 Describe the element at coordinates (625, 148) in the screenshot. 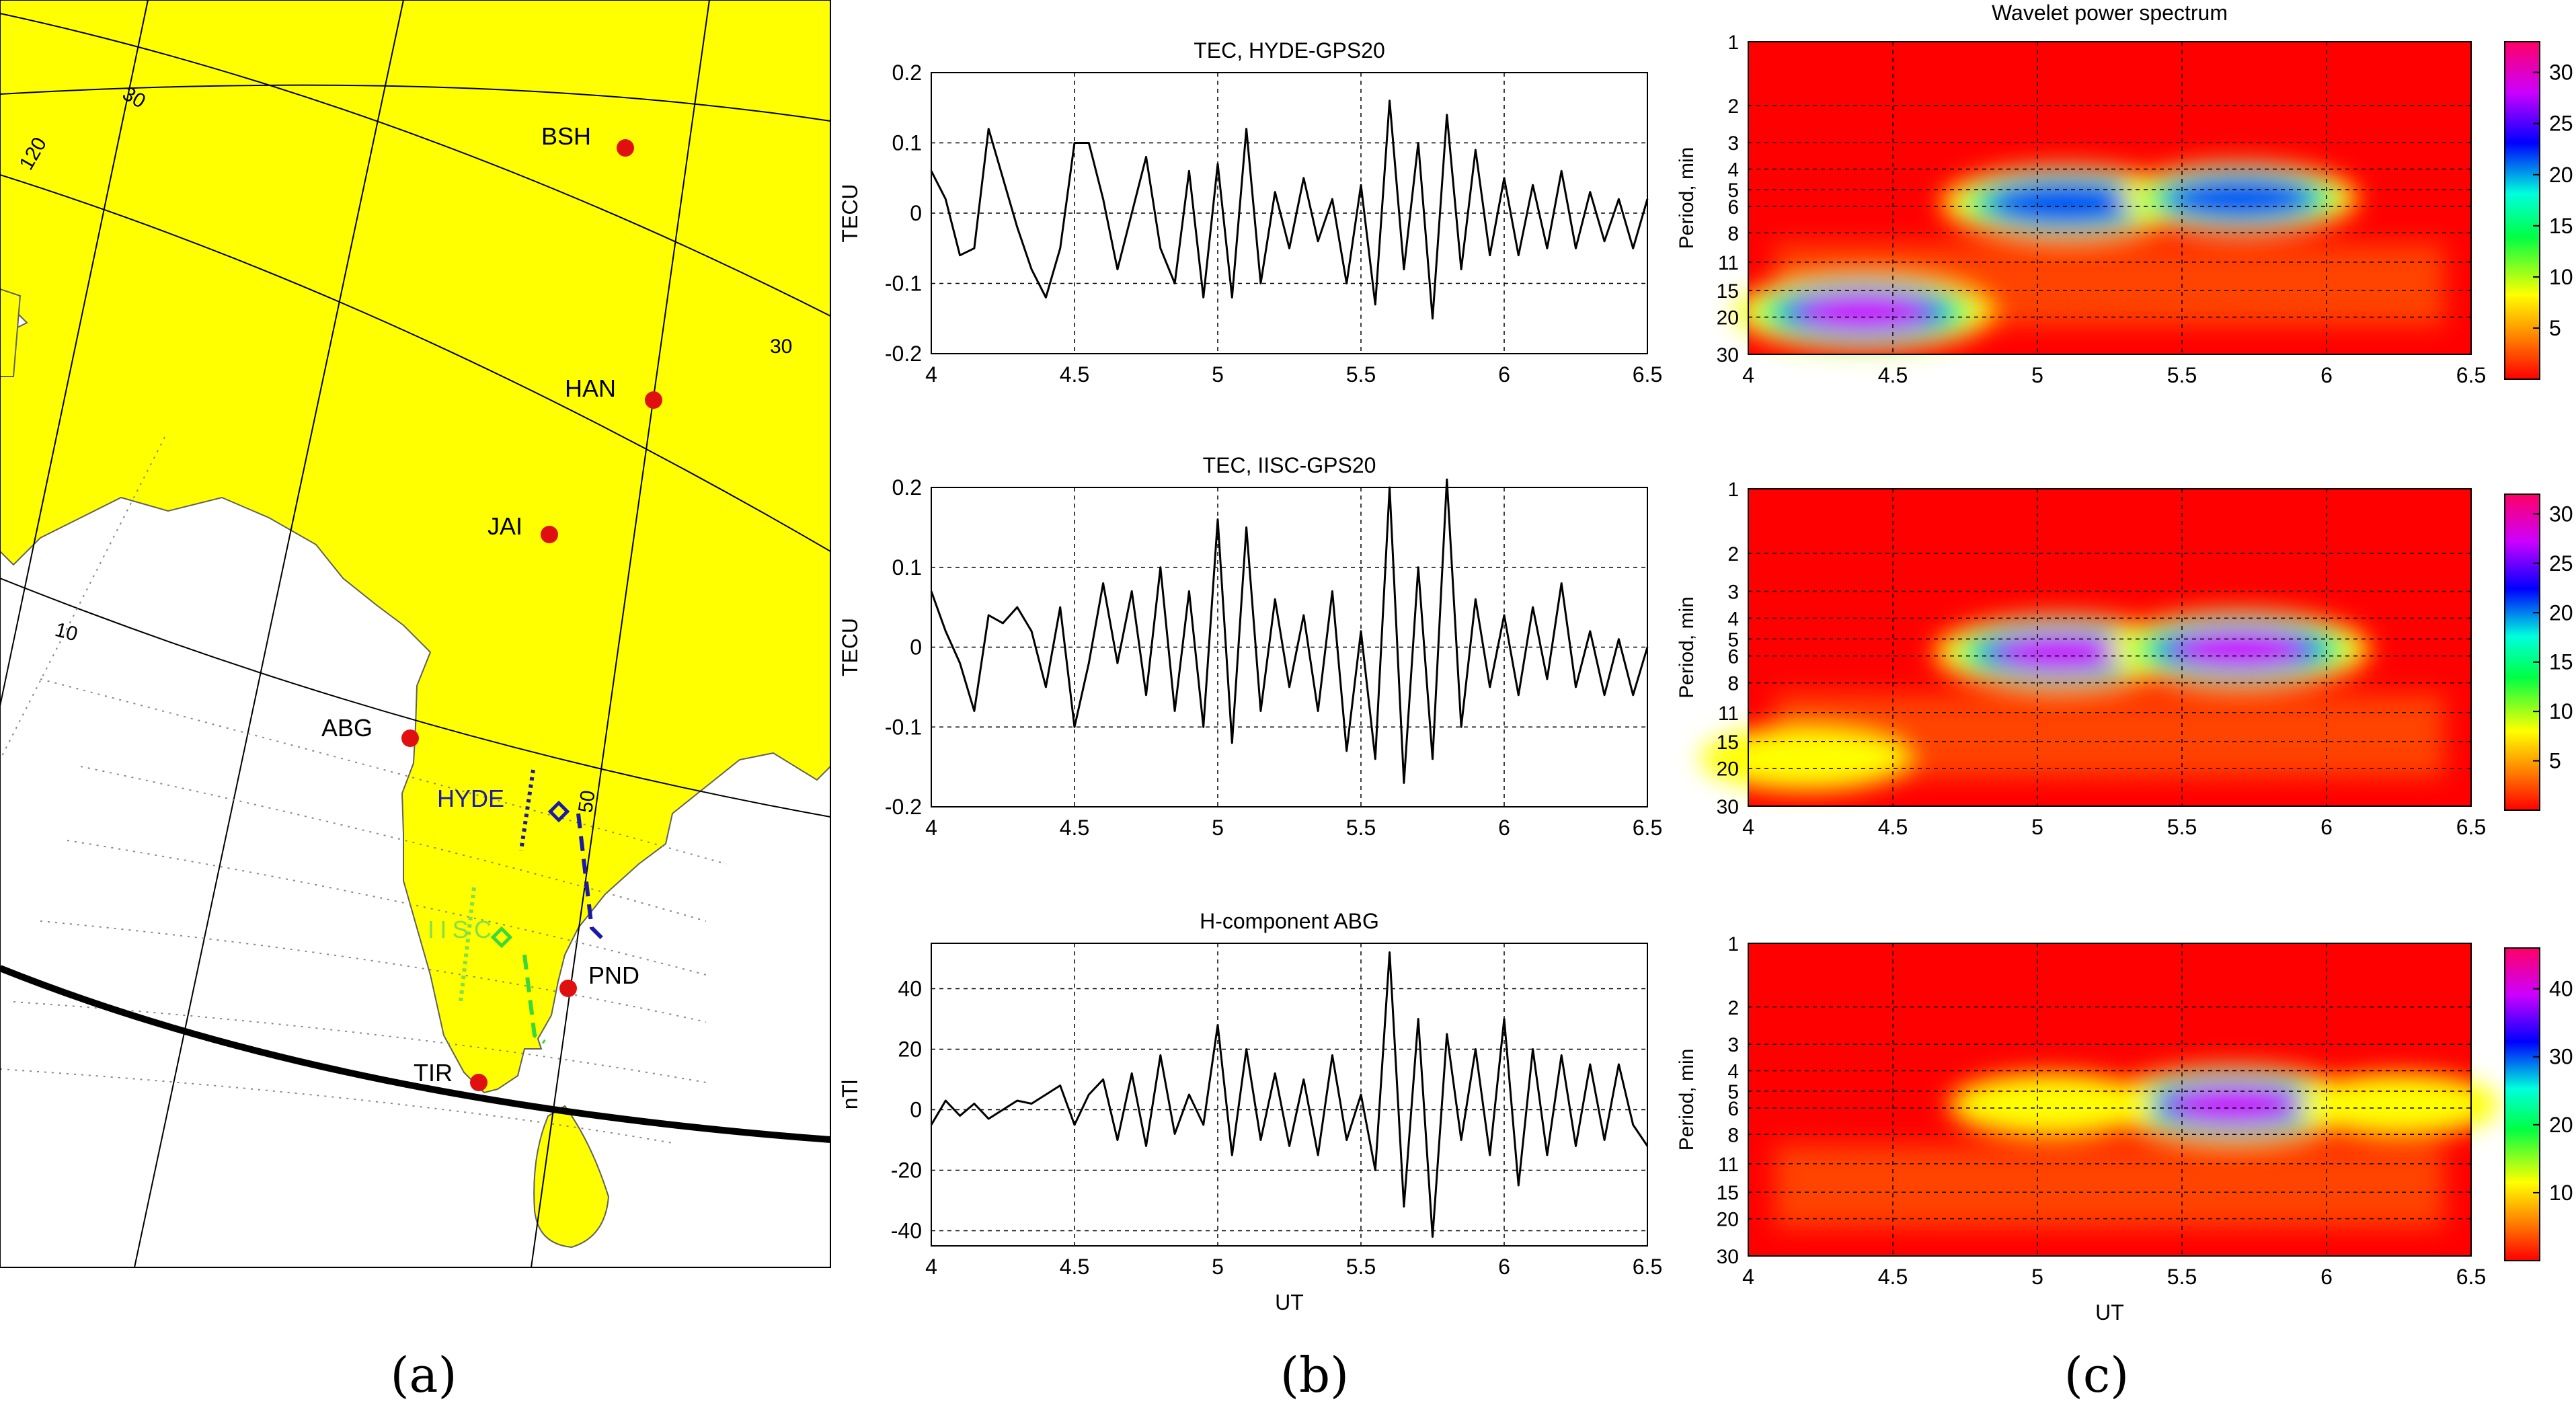

I see `station-dot-bsh` at that location.